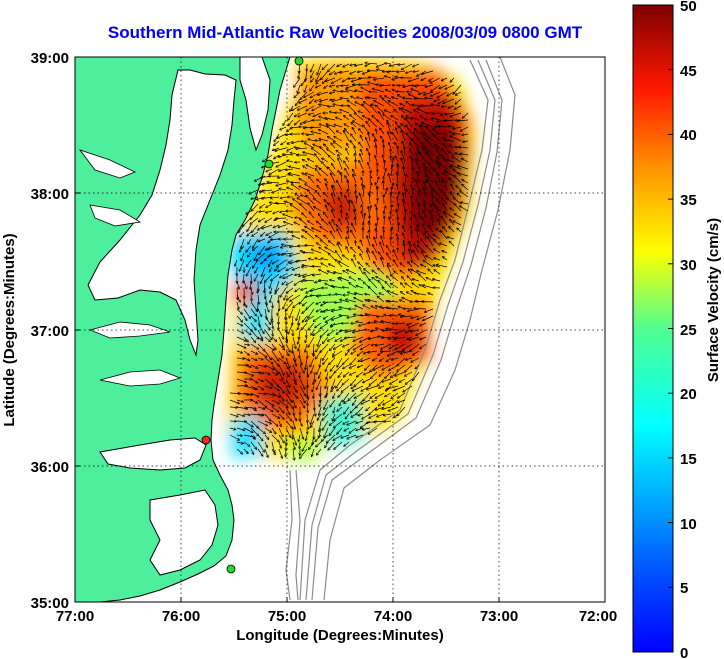  I want to click on chesapeake-bay, so click(162, 213).